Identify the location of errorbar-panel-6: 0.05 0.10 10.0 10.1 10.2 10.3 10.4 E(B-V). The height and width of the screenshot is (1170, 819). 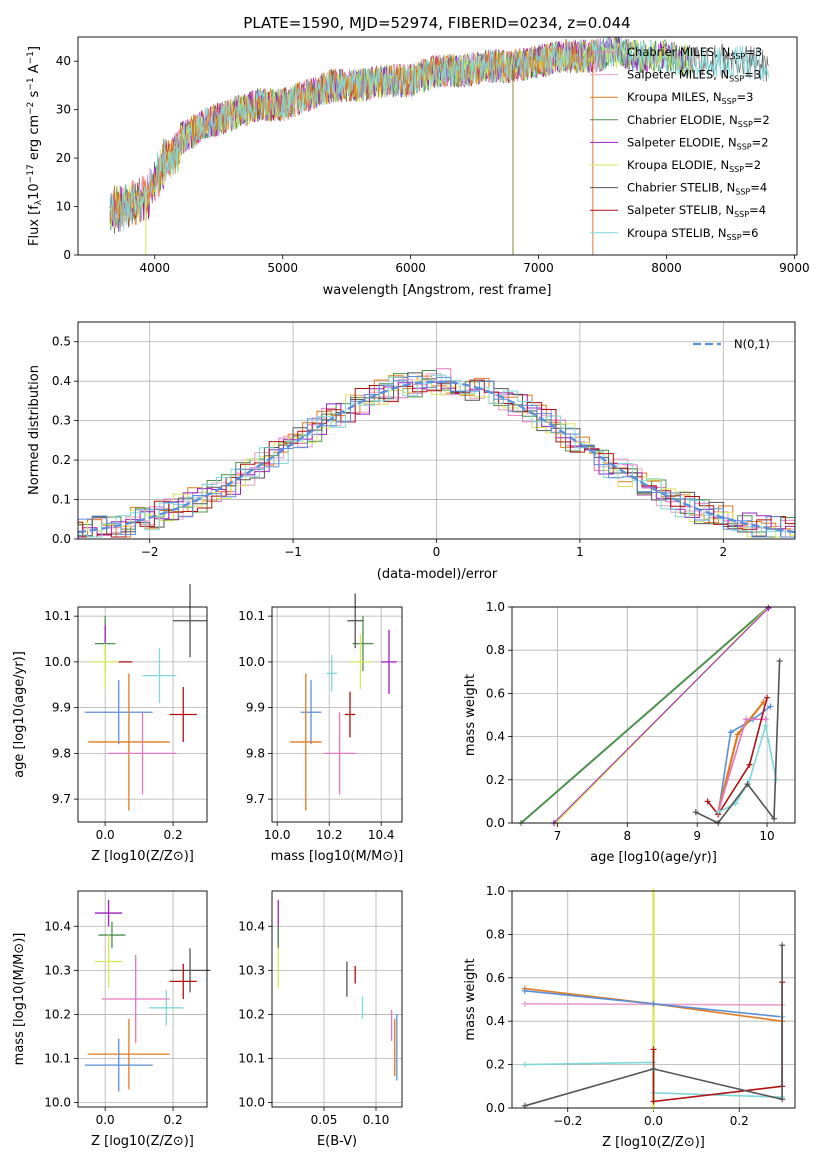
(320, 1019).